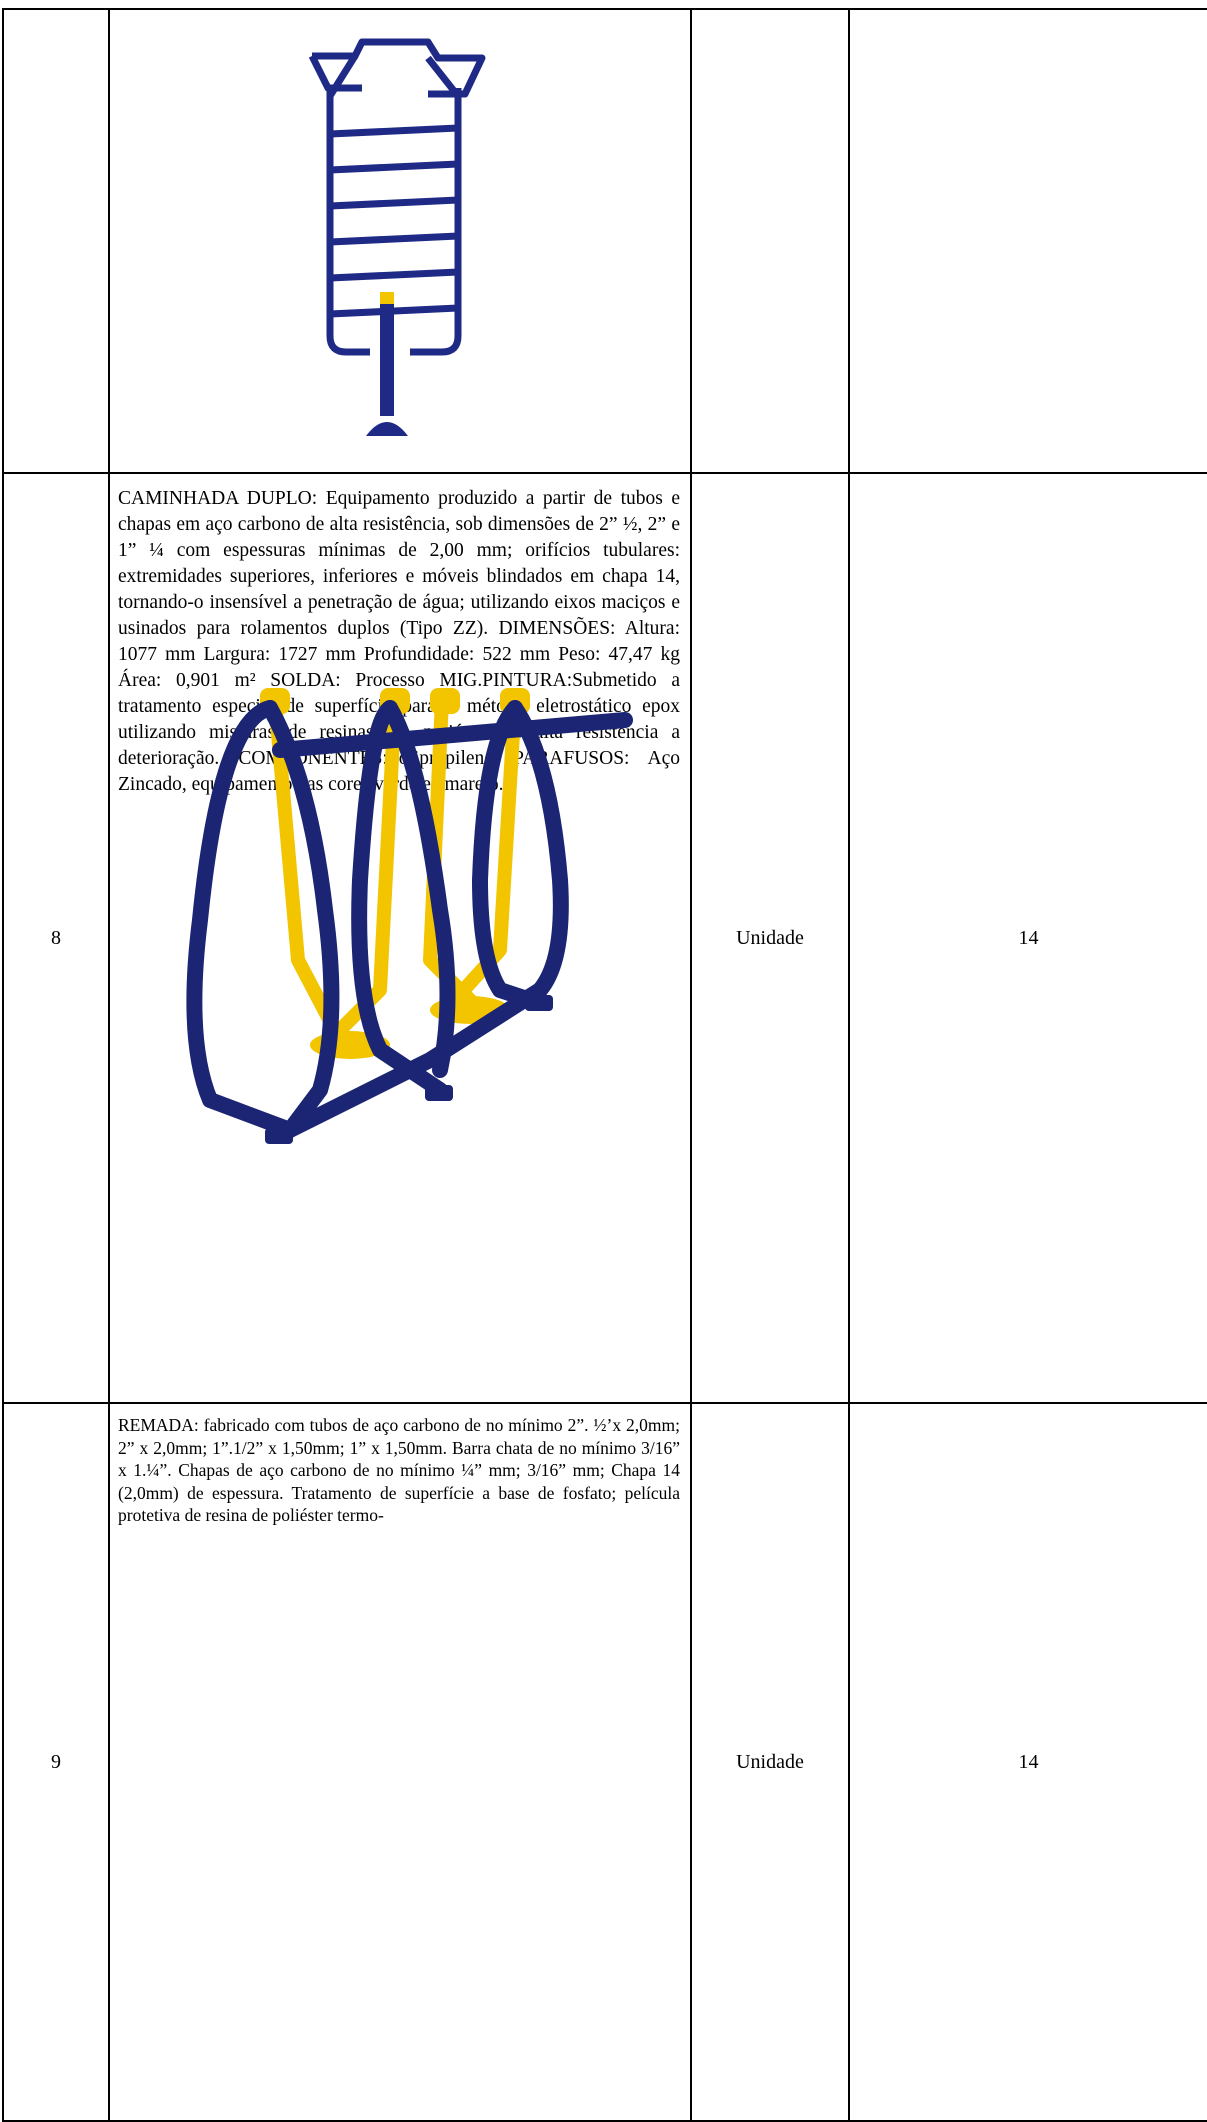  I want to click on cell: 8, so click(56, 938).